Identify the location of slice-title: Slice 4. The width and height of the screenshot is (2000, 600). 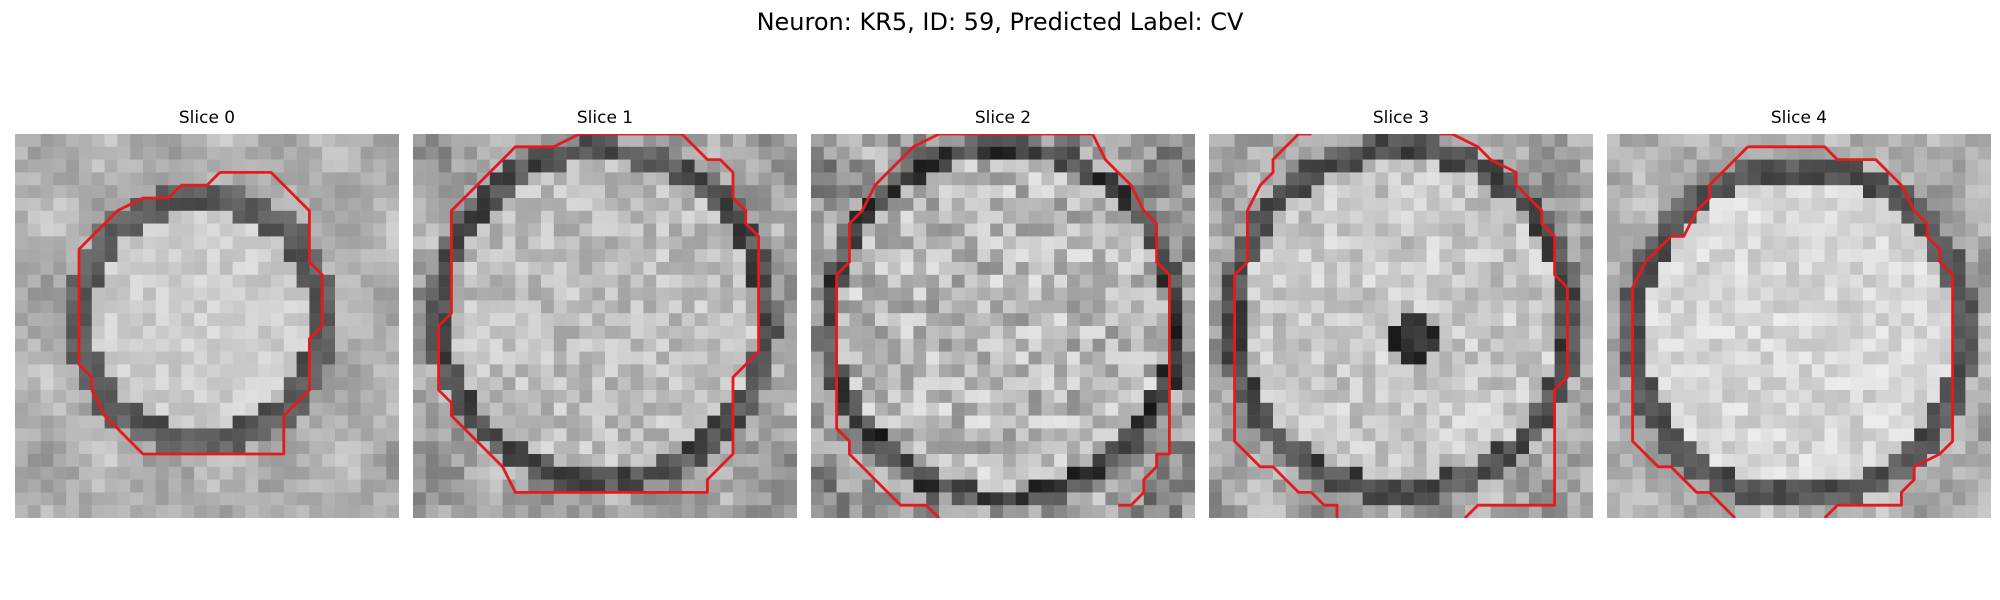
(1799, 118).